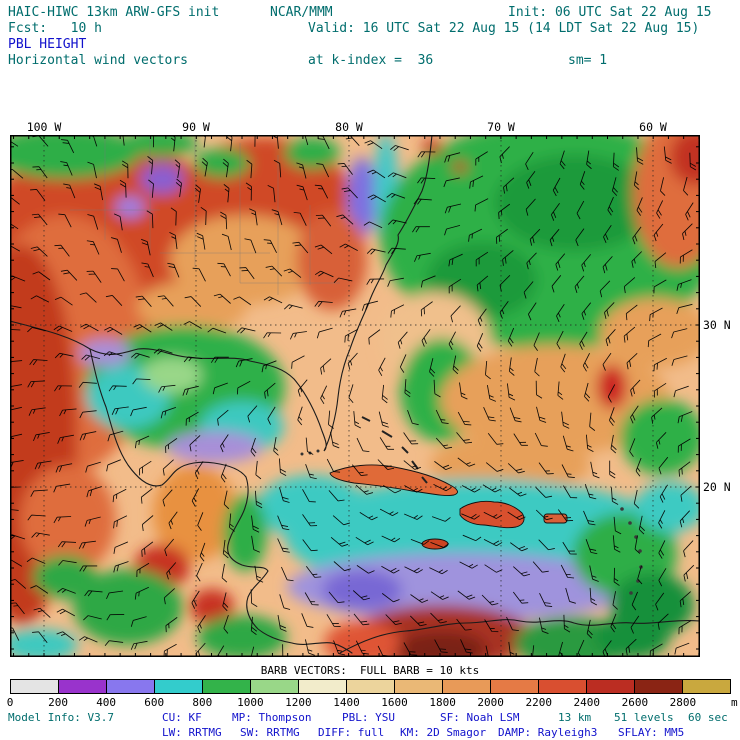 The width and height of the screenshot is (740, 740). I want to click on colorbar-tick-label: 1000, so click(250, 702).